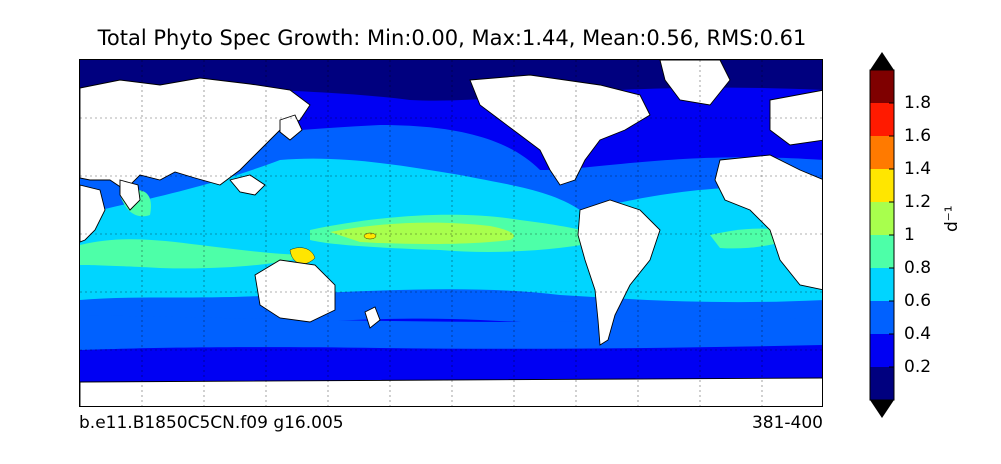 The height and width of the screenshot is (464, 1001). I want to click on colorbar-extend-max, so click(882, 61).